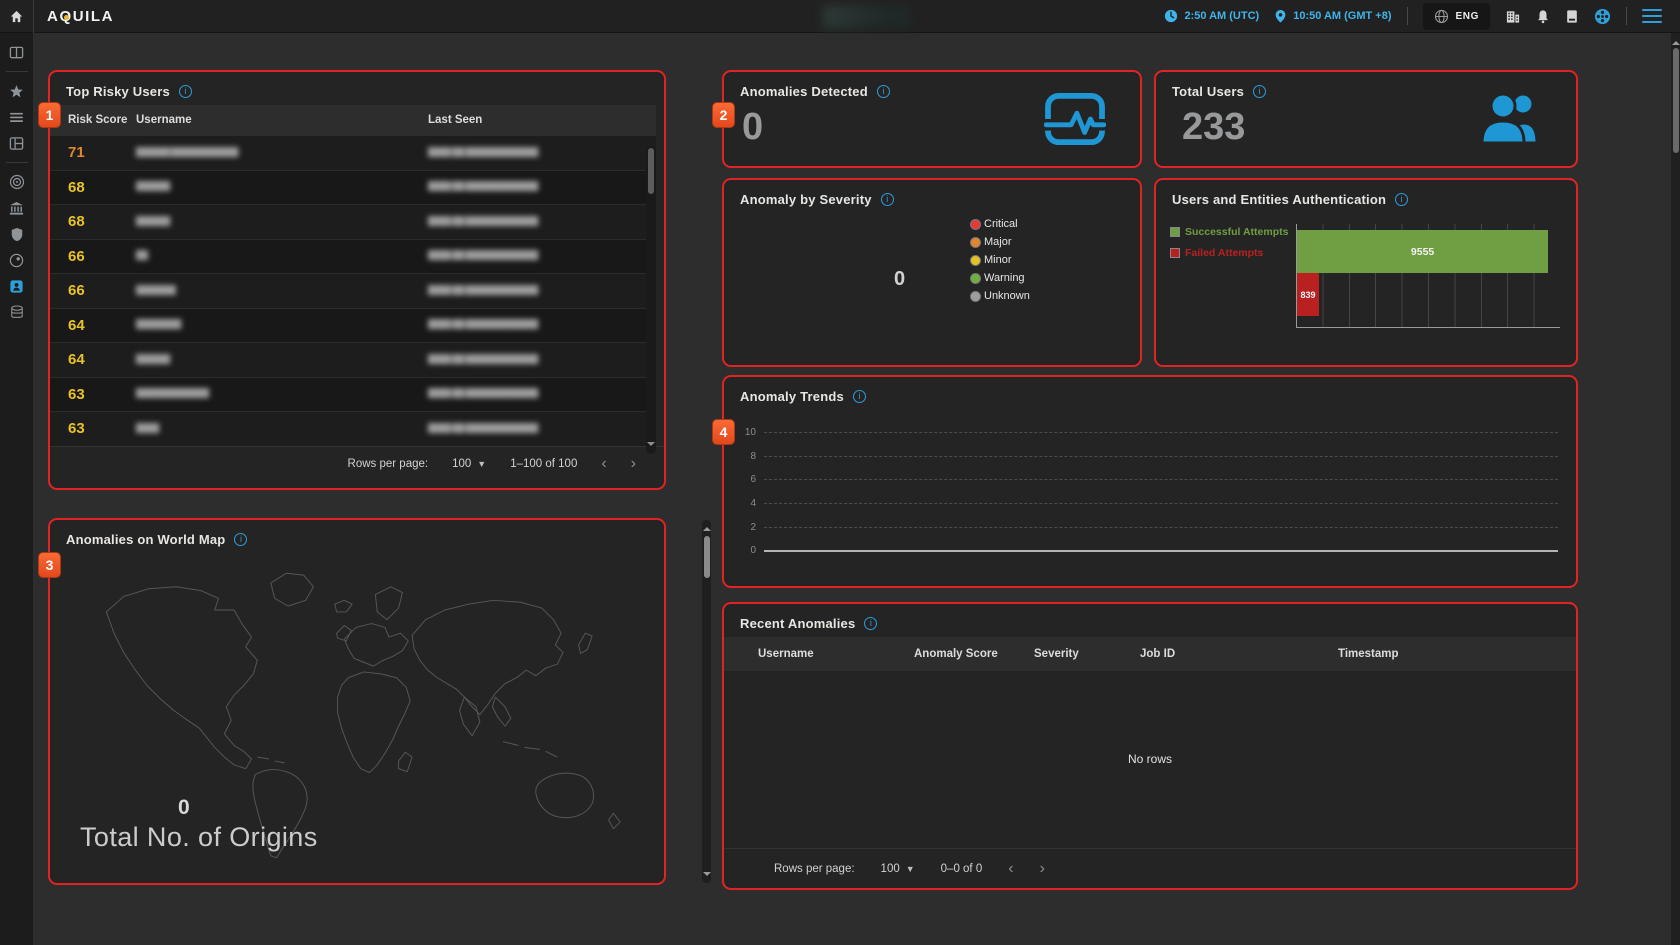 This screenshot has width=1680, height=945. I want to click on y-tick: 4, so click(753, 504).